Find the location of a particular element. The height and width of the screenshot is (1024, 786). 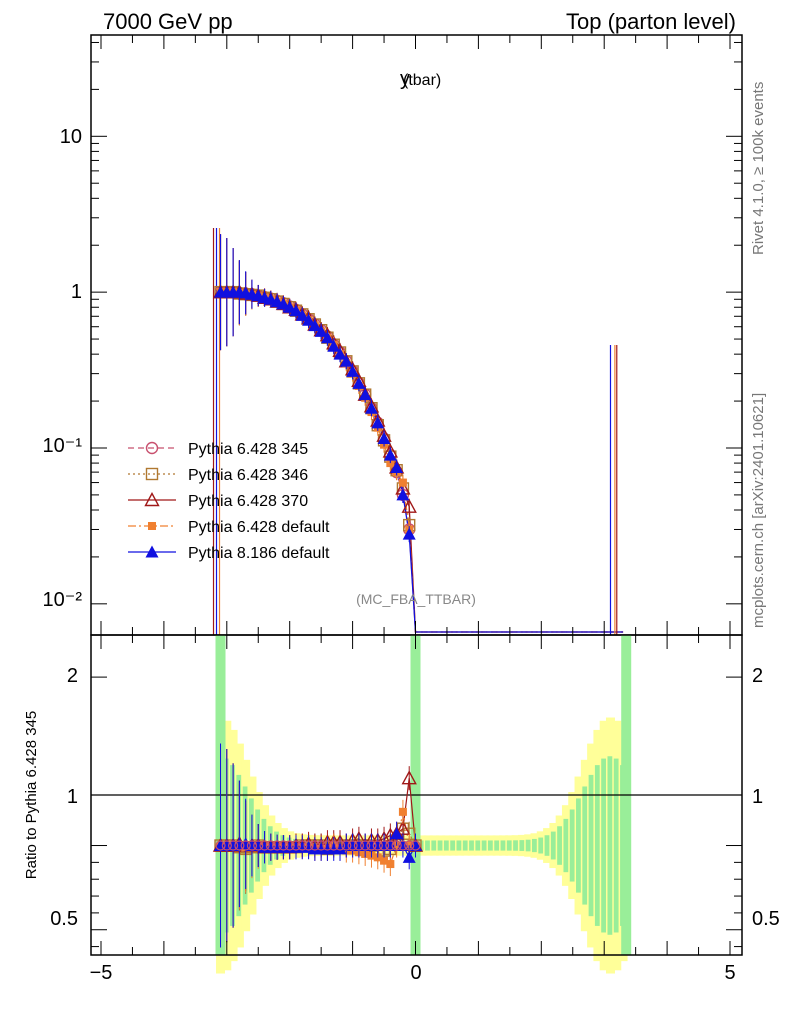

x-tick-label-minus5: −5 is located at coordinates (101, 973).